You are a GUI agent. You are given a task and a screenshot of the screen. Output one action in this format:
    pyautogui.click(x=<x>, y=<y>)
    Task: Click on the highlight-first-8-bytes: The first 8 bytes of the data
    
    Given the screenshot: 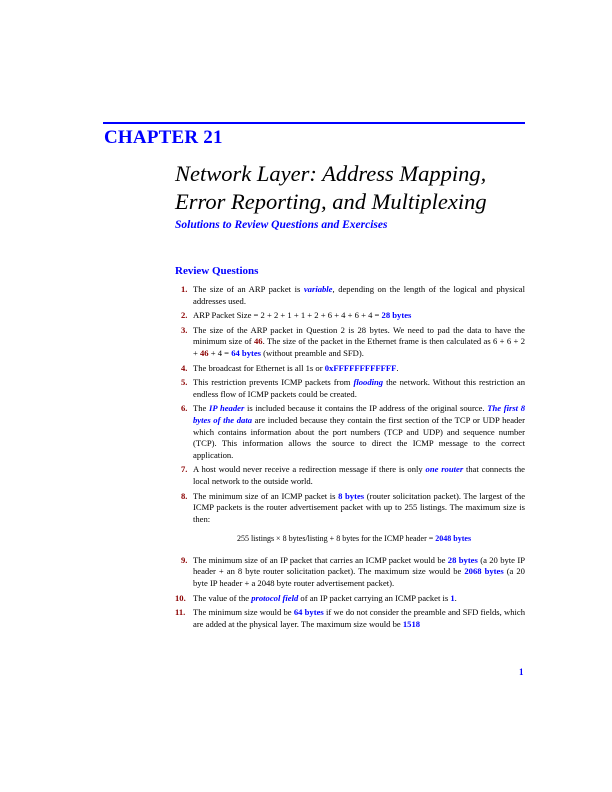 What is the action you would take?
    pyautogui.click(x=359, y=414)
    